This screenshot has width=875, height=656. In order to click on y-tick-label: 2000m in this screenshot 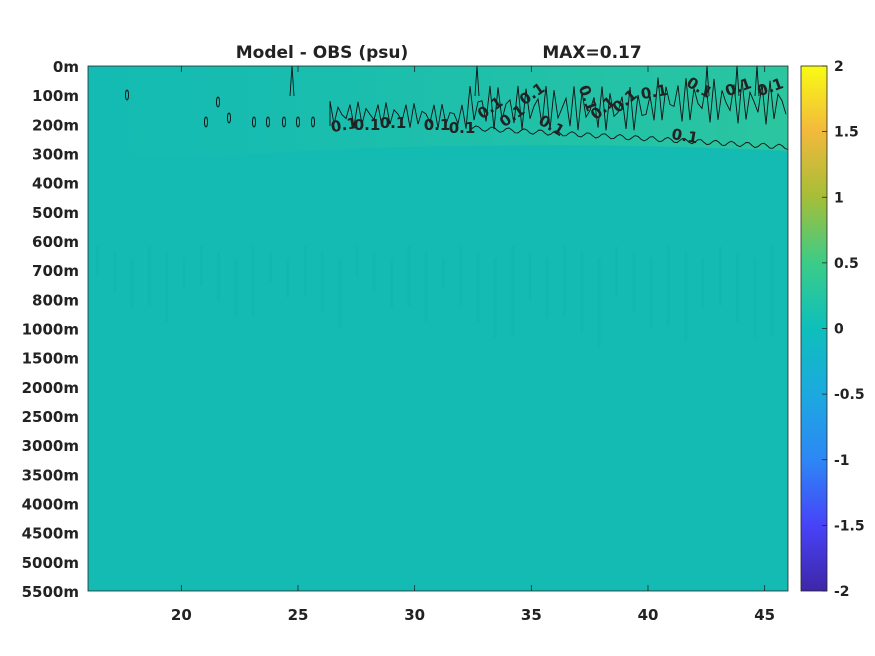, I will do `click(50, 388)`.